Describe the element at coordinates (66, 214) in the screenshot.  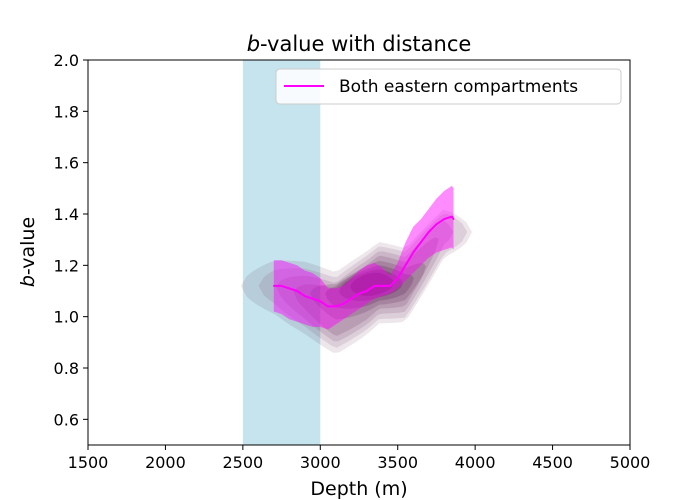
I see `y-tick-label: 1.4` at that location.